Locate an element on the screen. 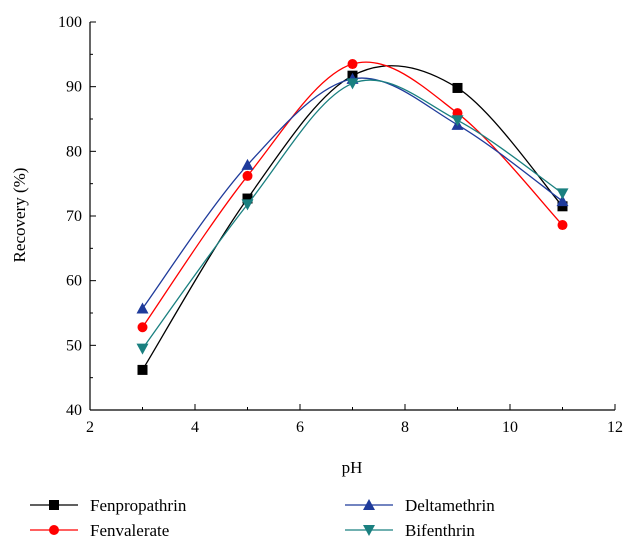 Image resolution: width=625 pixels, height=543 pixels. y-tick-label: 80 is located at coordinates (74, 151).